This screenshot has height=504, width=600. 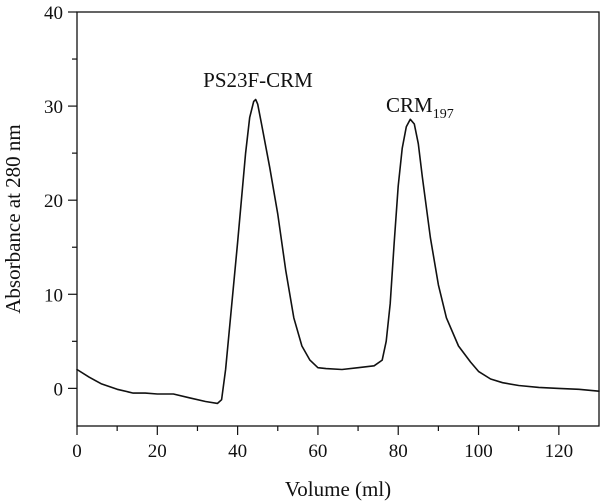 What do you see at coordinates (53, 13) in the screenshot?
I see `y-tick-label: 40` at bounding box center [53, 13].